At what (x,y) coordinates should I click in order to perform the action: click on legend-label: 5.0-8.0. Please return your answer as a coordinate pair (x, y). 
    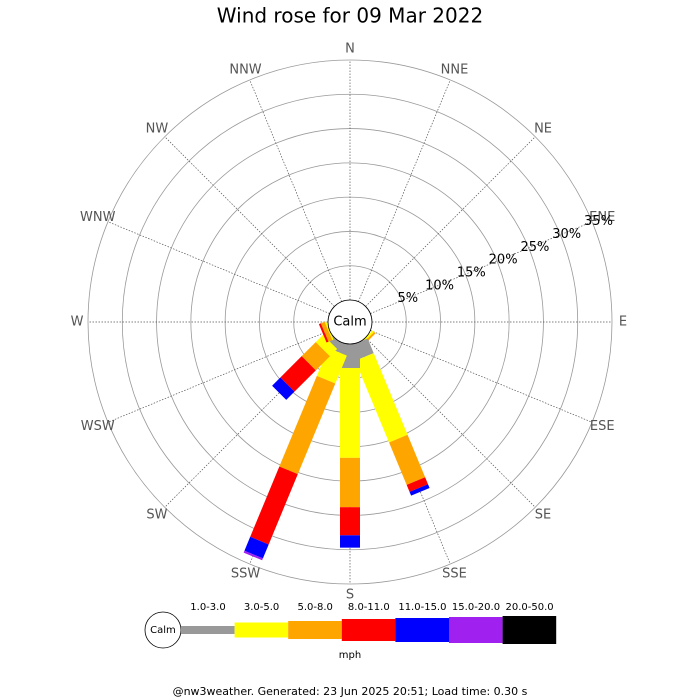
    Looking at the image, I should click on (314, 607).